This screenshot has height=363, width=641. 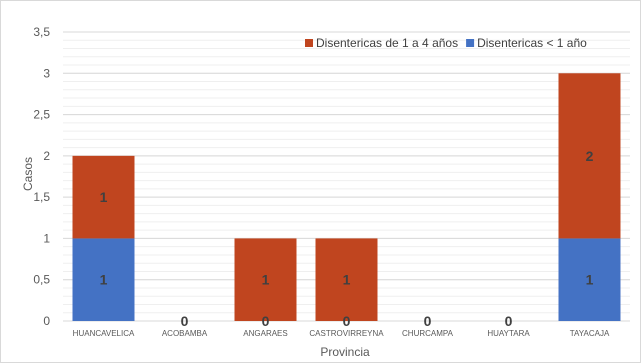 I want to click on y-tick-label: 1,5, so click(x=41, y=197).